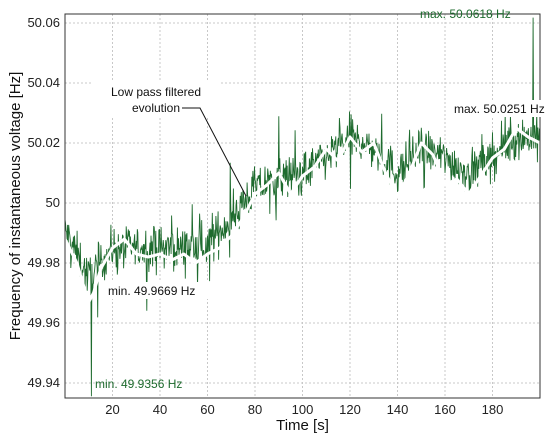  Describe the element at coordinates (43, 82) in the screenshot. I see `y-tick-label: 50.04` at that location.